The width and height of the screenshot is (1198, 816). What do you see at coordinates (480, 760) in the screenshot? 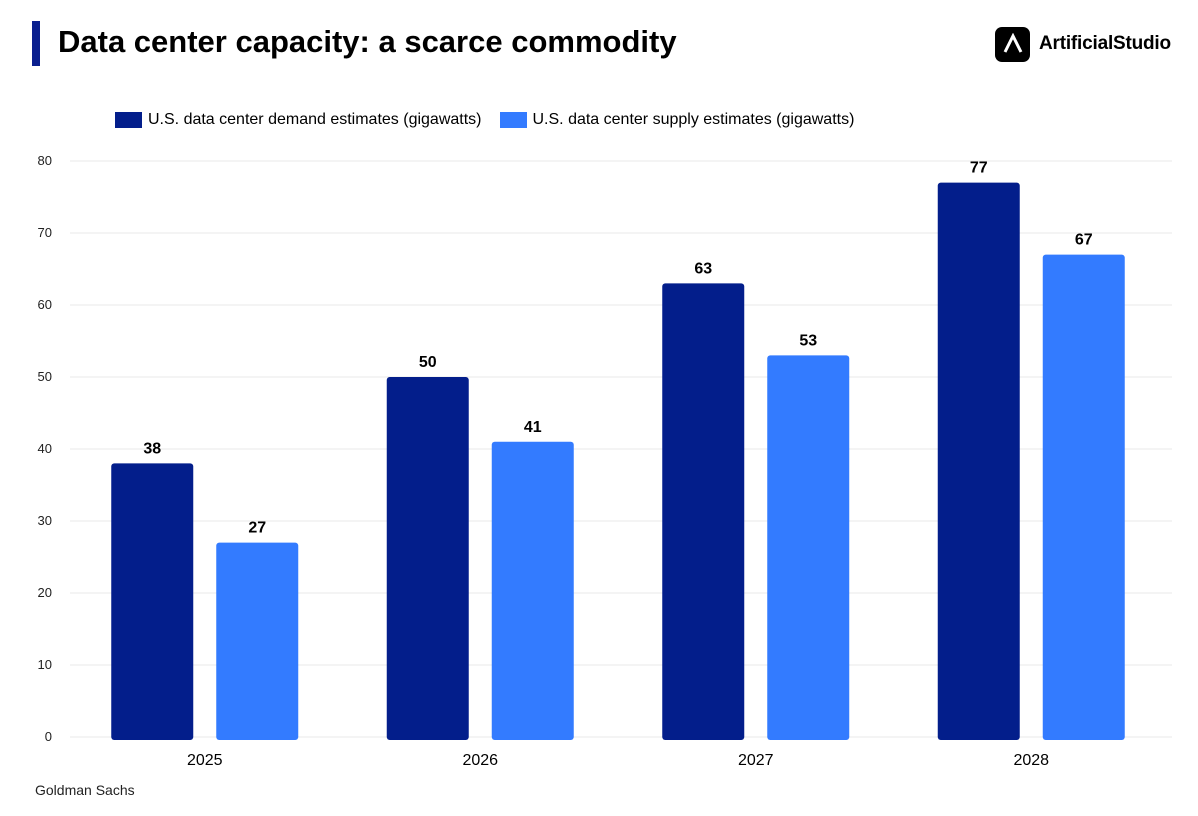
I see `x-tick-label: 2026` at bounding box center [480, 760].